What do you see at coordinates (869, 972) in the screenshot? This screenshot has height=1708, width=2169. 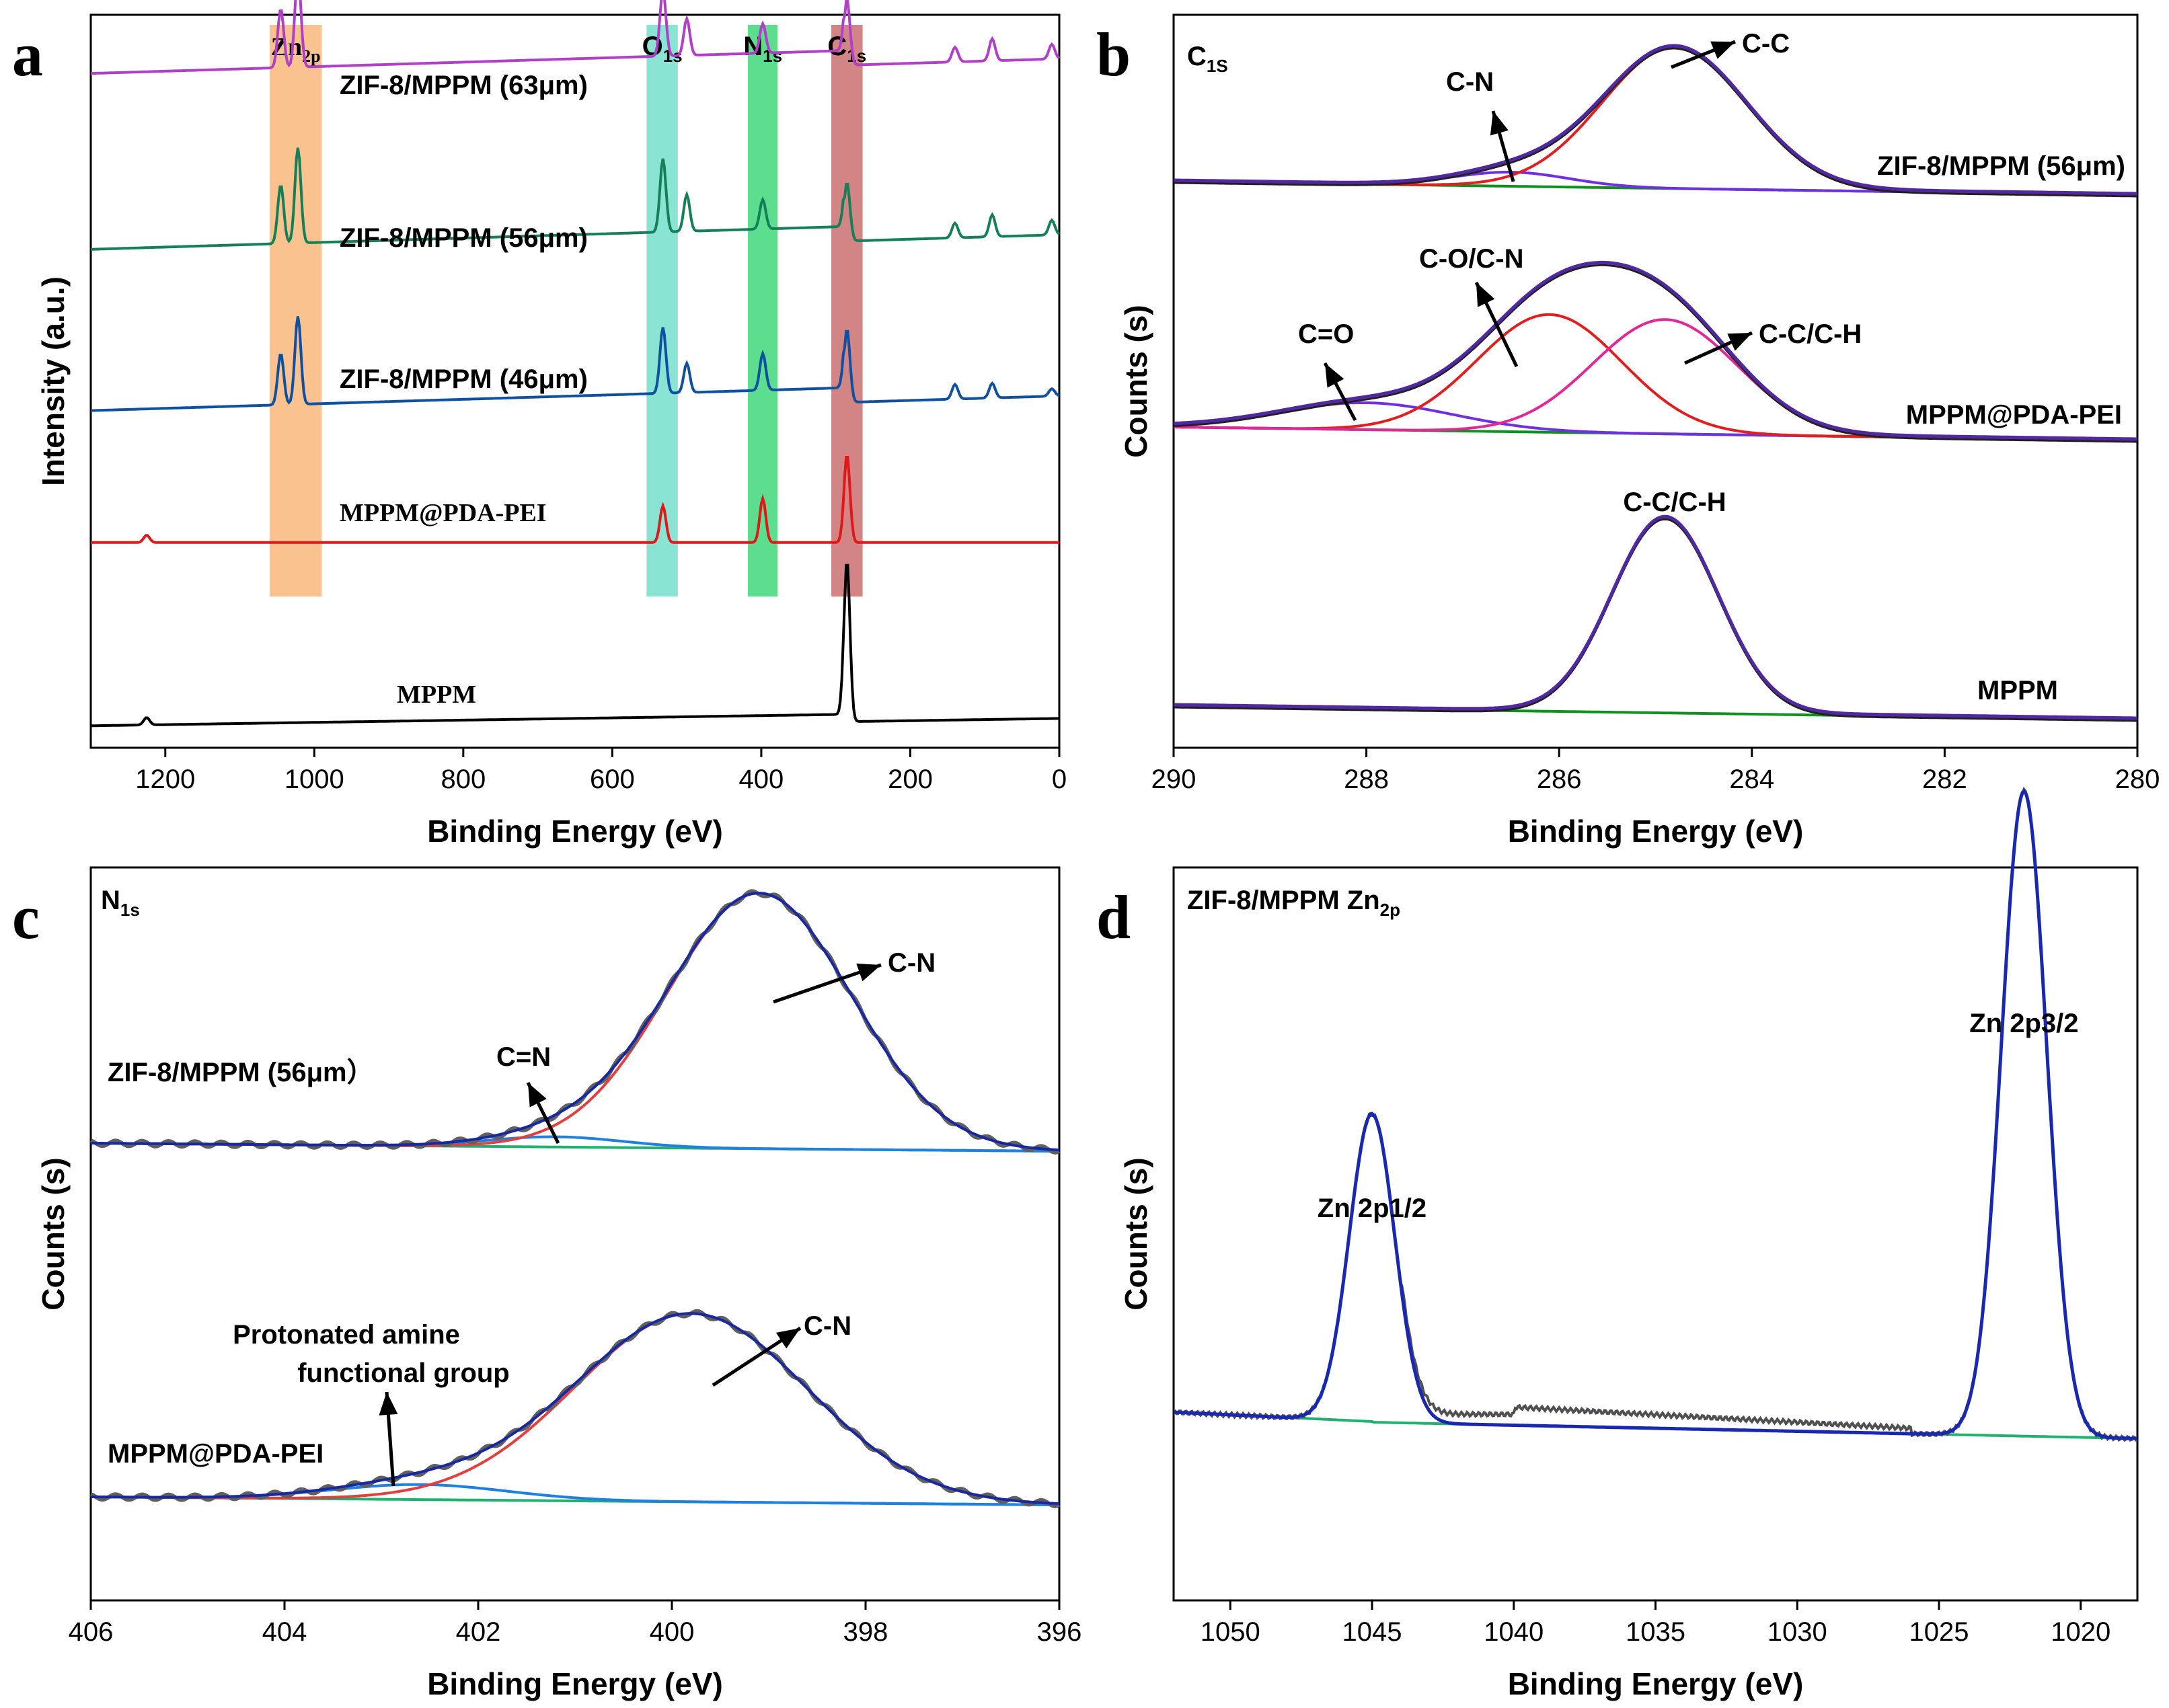 I see `c-arrow-cn-0-head` at bounding box center [869, 972].